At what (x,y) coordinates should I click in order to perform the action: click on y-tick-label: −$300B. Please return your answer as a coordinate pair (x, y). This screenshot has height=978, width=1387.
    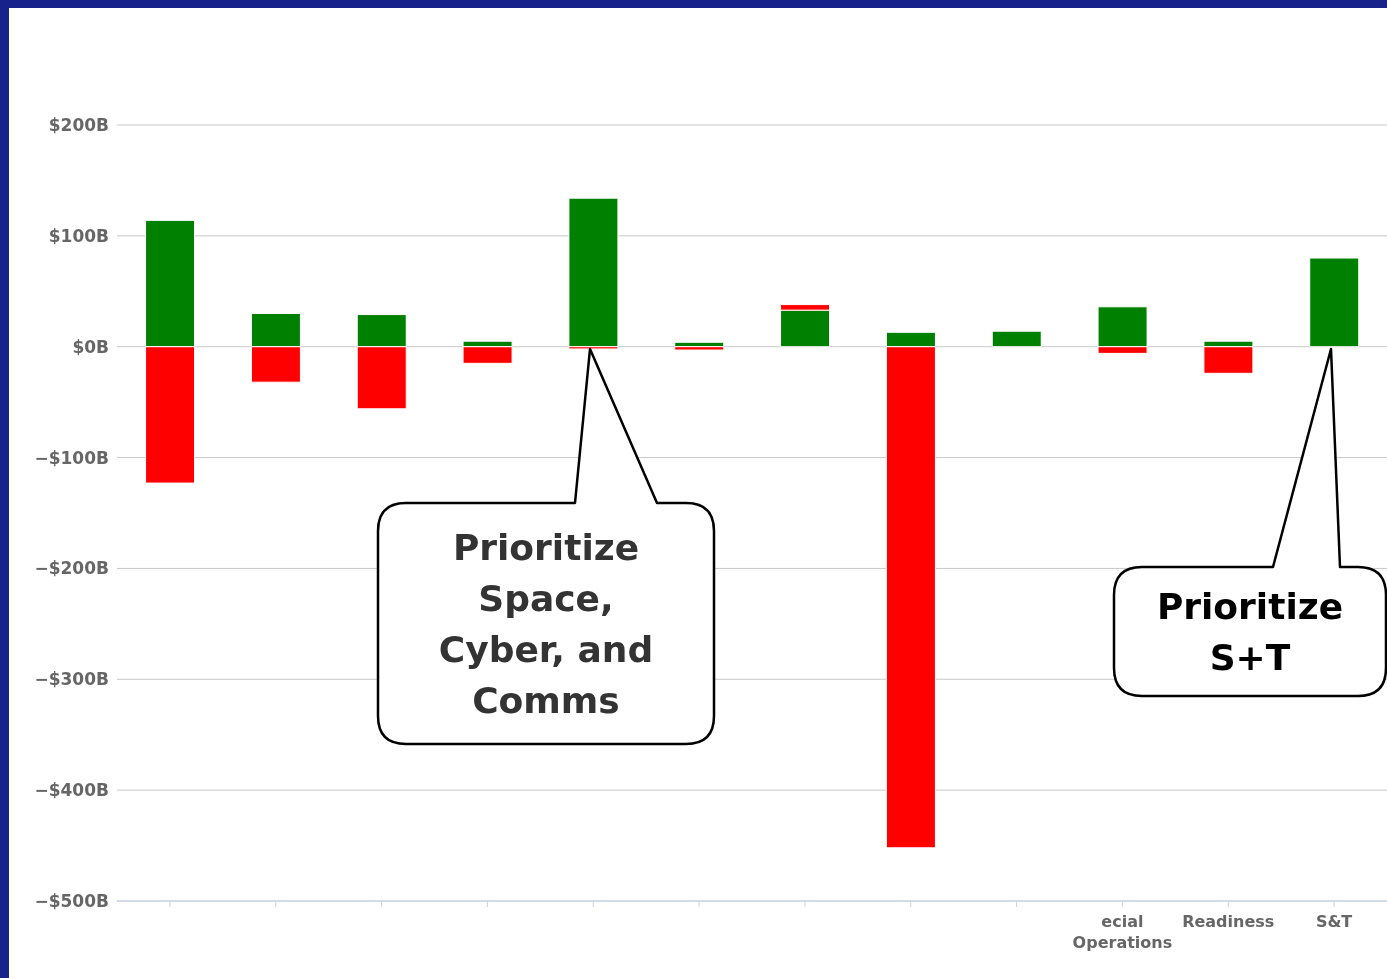
    Looking at the image, I should click on (71, 679).